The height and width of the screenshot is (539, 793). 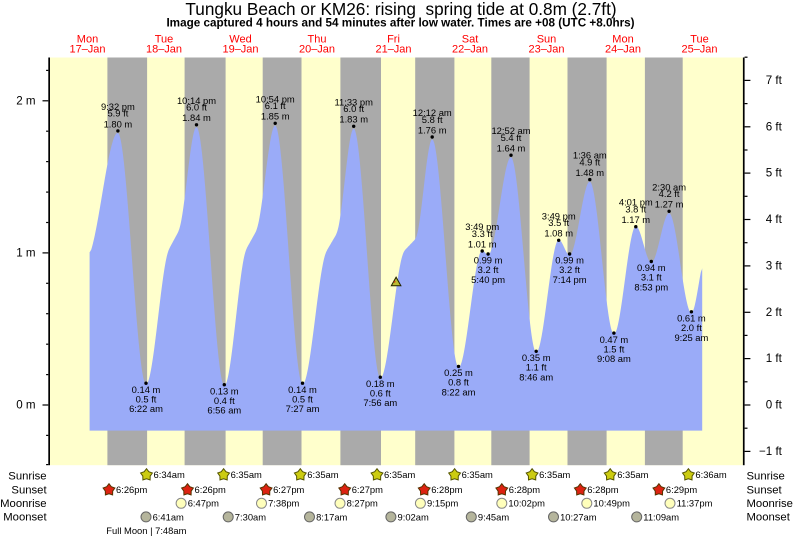 I want to click on svg-text: 9:15pm, so click(x=442, y=503).